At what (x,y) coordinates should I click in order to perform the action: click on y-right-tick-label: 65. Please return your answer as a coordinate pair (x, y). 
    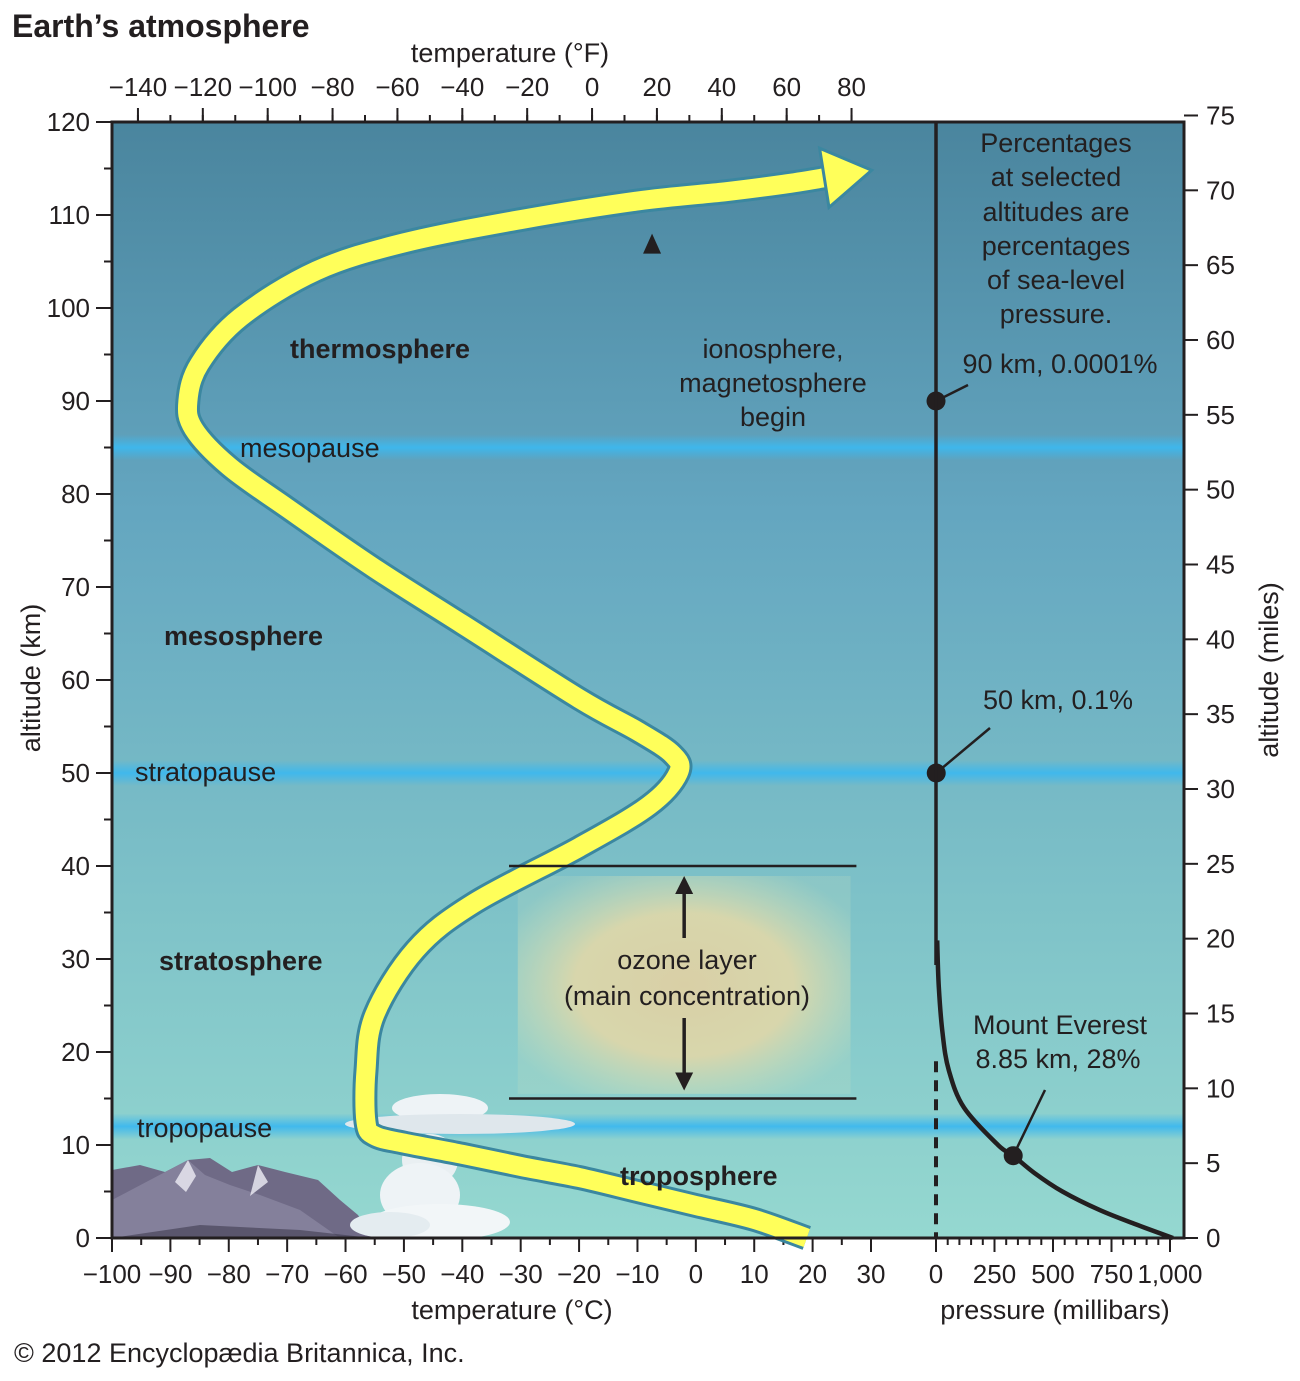
    Looking at the image, I should click on (1220, 265).